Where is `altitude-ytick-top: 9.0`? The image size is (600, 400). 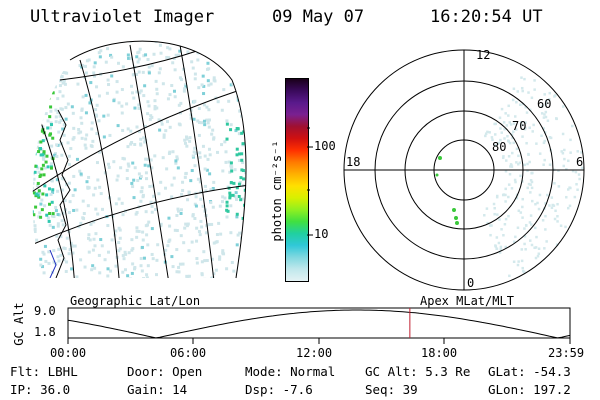
altitude-ytick-top: 9.0 is located at coordinates (45, 311).